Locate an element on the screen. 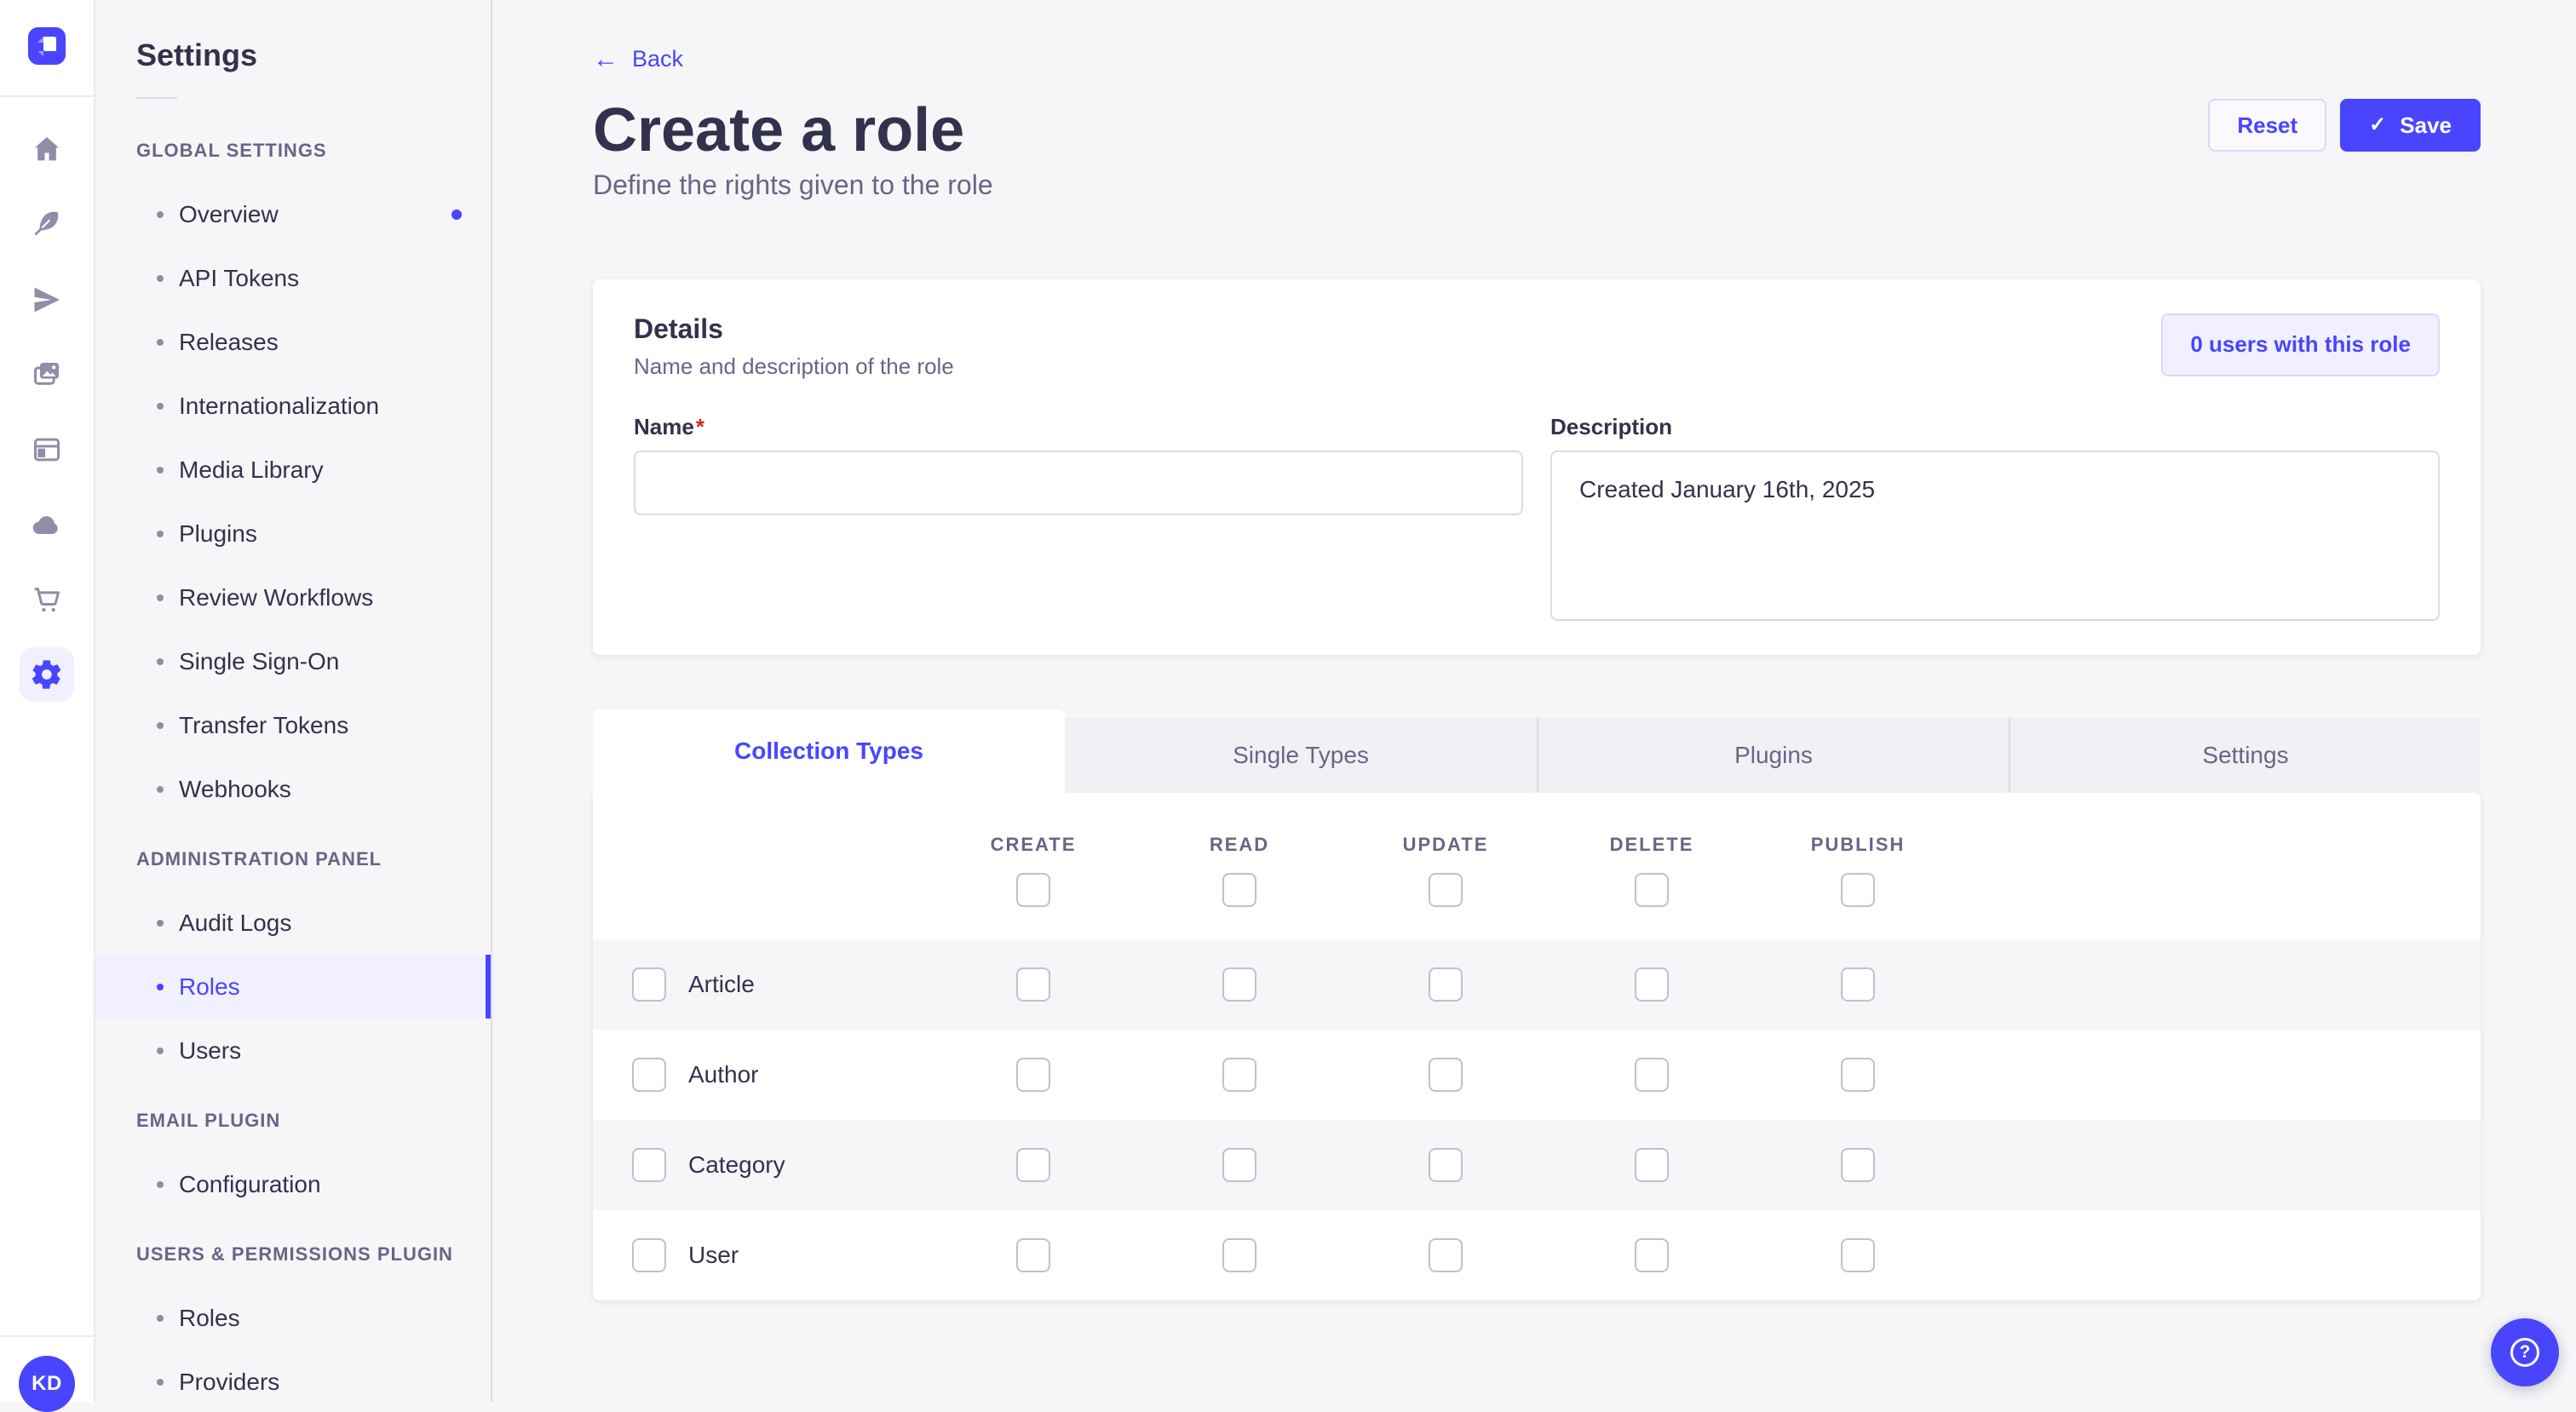 This screenshot has height=1412, width=2576. gear-icon is located at coordinates (47, 674).